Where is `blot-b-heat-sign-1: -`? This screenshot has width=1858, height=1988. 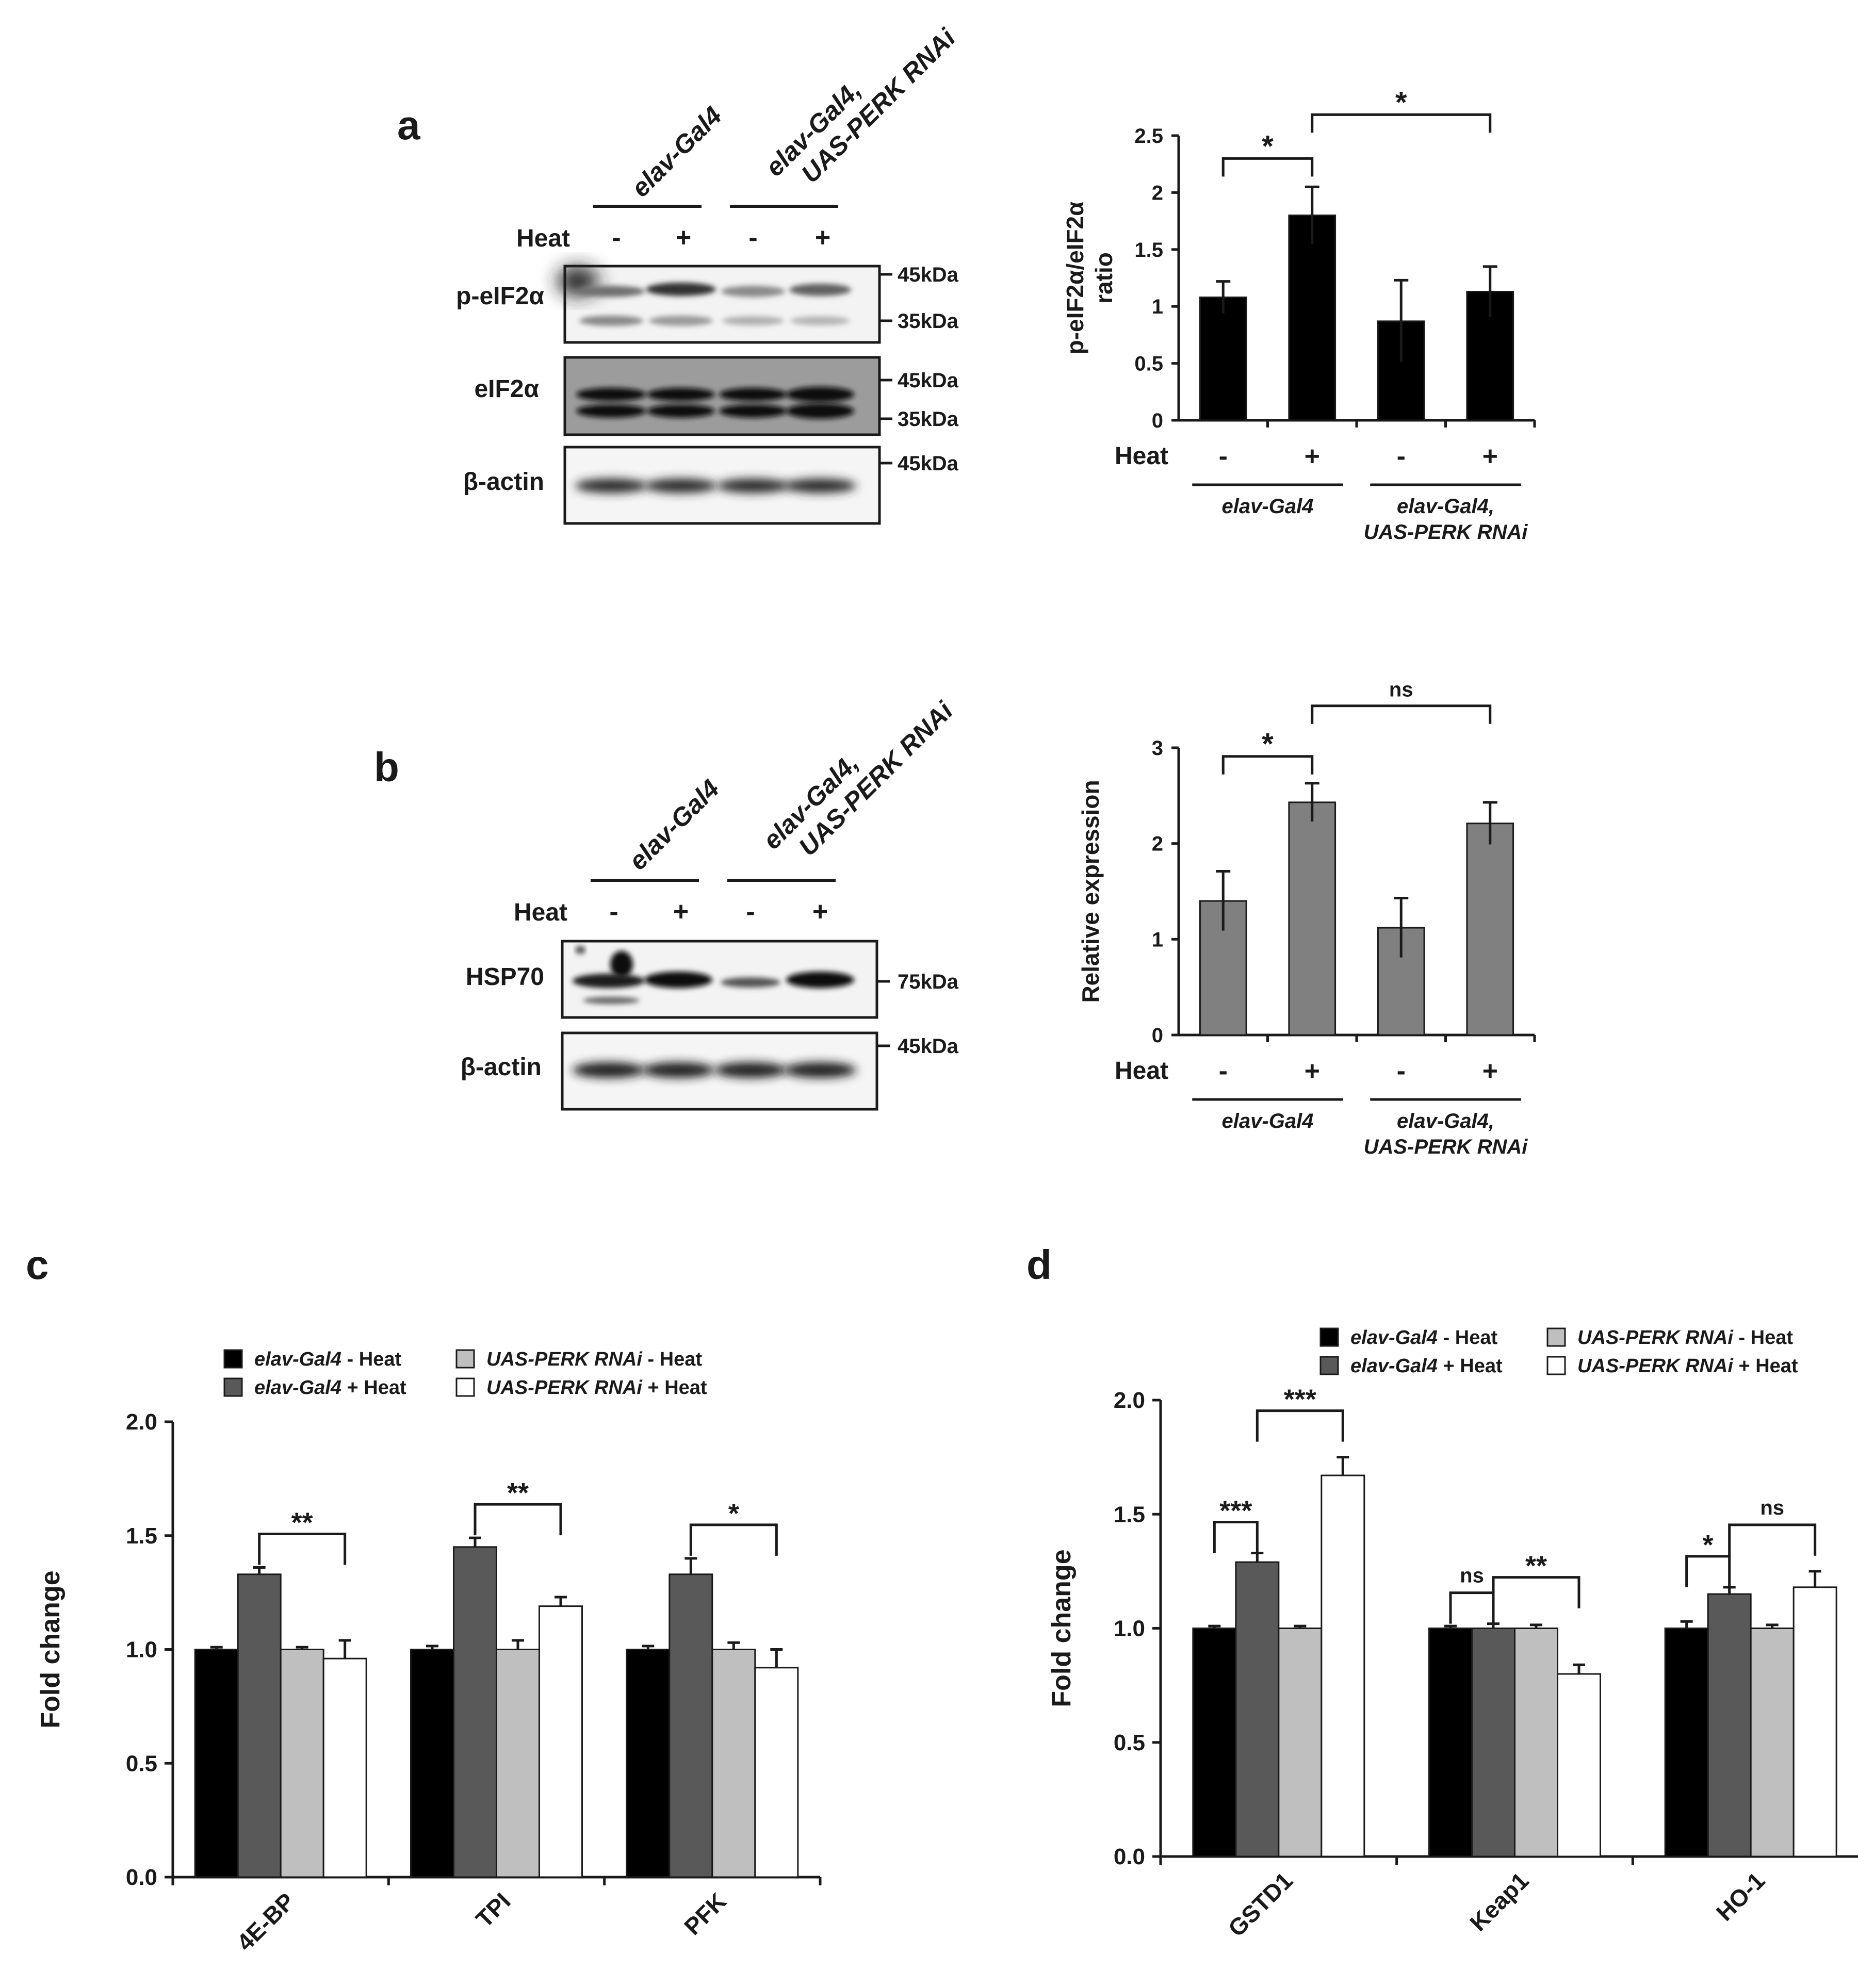 blot-b-heat-sign-1: - is located at coordinates (613, 912).